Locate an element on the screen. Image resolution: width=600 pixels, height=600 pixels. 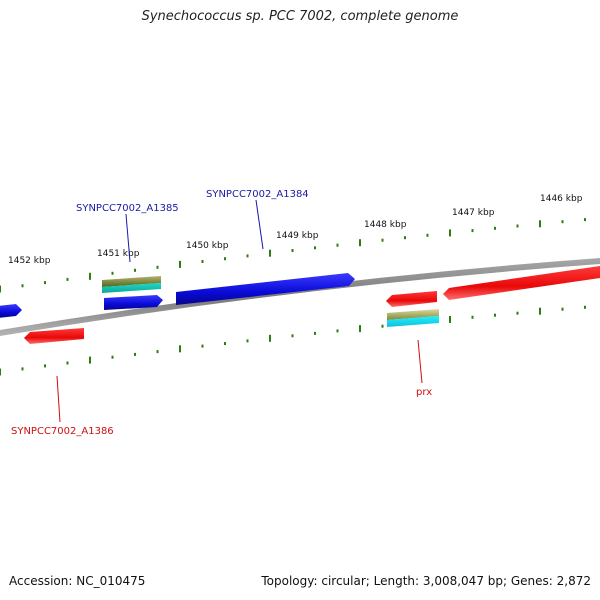
leader-a1385 is located at coordinates (128, 238).